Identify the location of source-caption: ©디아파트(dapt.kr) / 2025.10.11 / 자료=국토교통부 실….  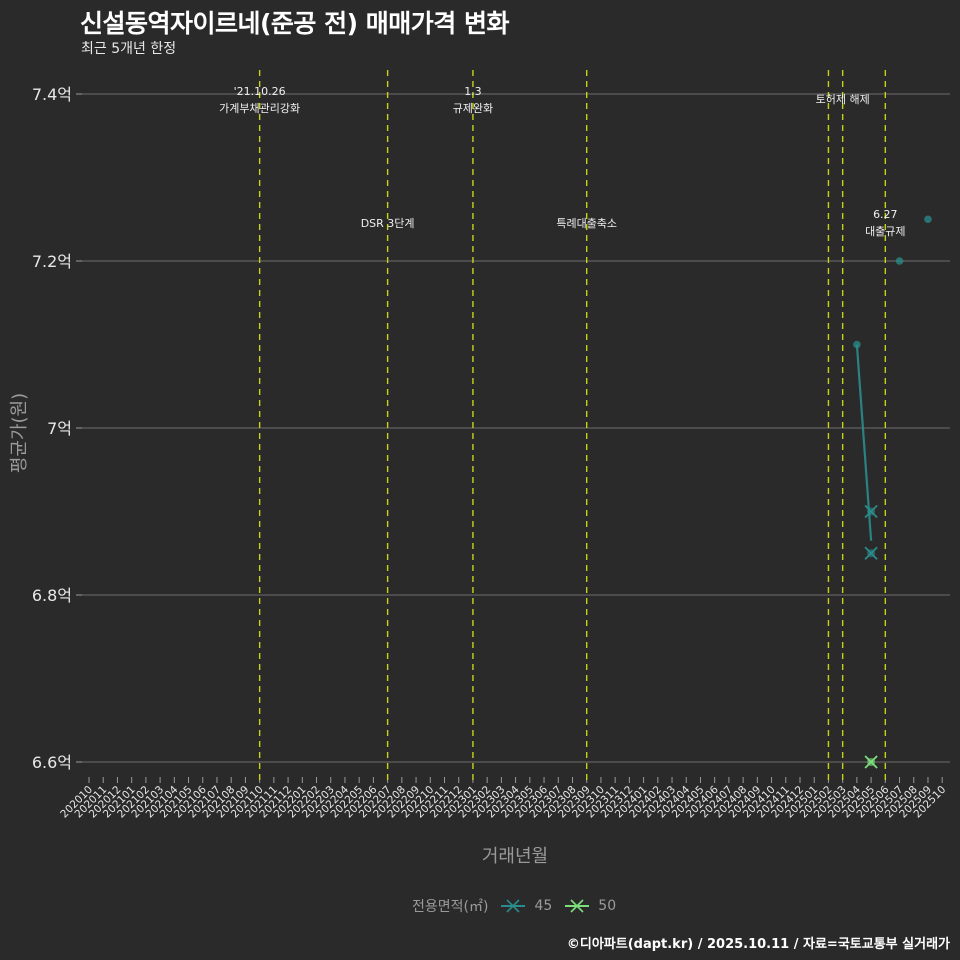
(758, 944).